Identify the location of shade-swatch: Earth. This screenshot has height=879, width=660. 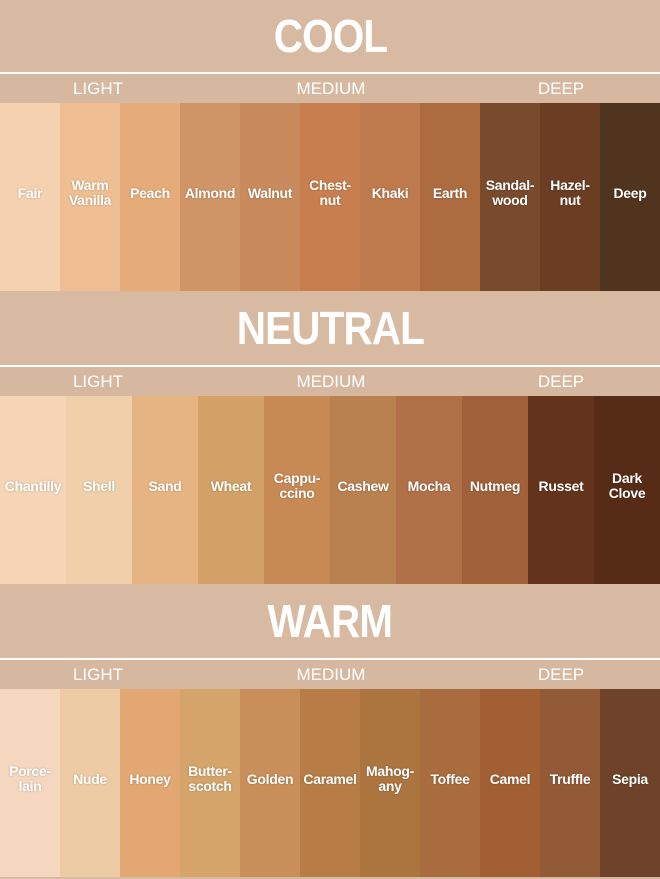
(450, 197).